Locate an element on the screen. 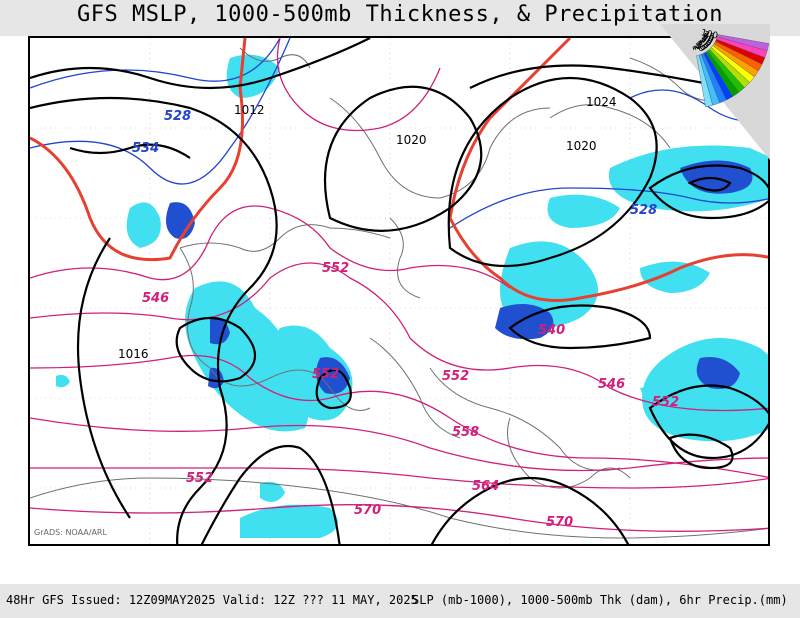 The image size is (800, 618). isobar-label: 1012 is located at coordinates (249, 110).